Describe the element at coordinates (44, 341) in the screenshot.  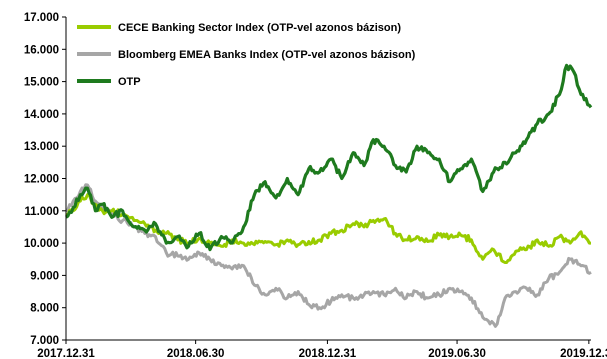
I see `y-tick-label: 7.000` at that location.